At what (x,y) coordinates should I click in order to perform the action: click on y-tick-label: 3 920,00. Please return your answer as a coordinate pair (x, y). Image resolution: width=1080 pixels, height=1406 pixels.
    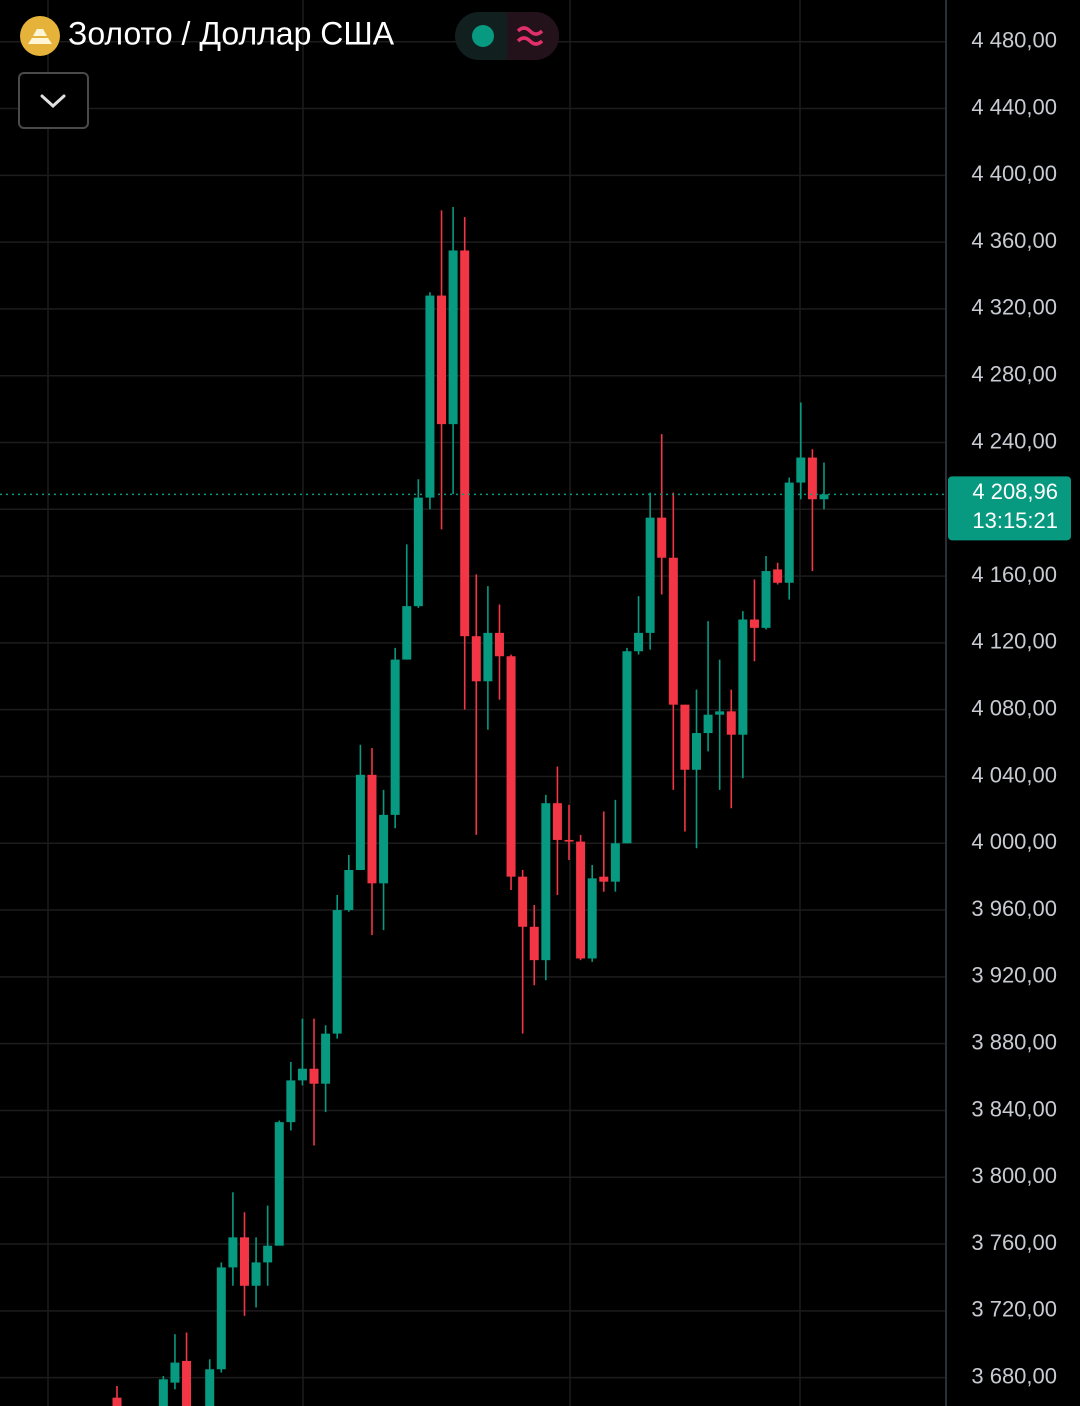
    Looking at the image, I should click on (1014, 975).